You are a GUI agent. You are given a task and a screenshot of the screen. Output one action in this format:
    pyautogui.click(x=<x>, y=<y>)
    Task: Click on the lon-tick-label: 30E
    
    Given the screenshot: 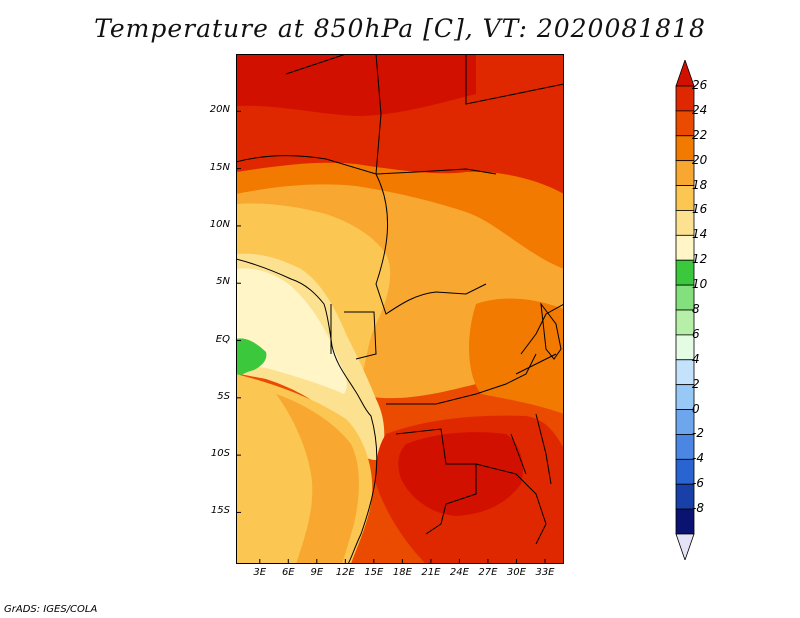 What is the action you would take?
    pyautogui.click(x=516, y=572)
    